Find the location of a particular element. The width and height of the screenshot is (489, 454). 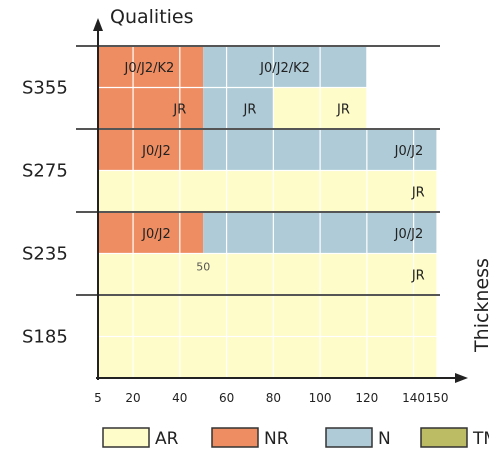

x-tick-20: 20 is located at coordinates (132, 398).